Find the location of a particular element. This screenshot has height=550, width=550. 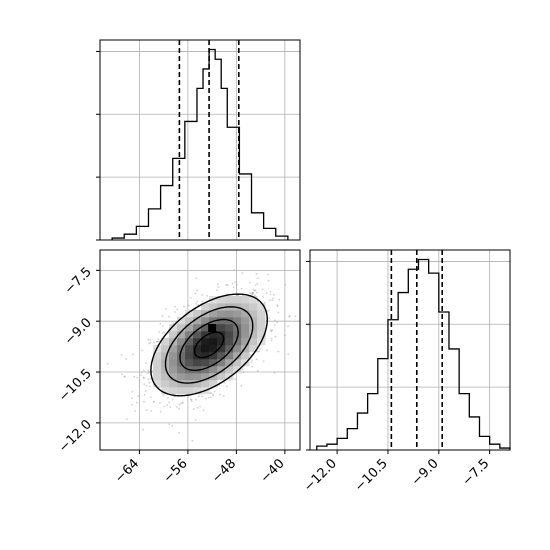

panel-frame is located at coordinates (200, 350).